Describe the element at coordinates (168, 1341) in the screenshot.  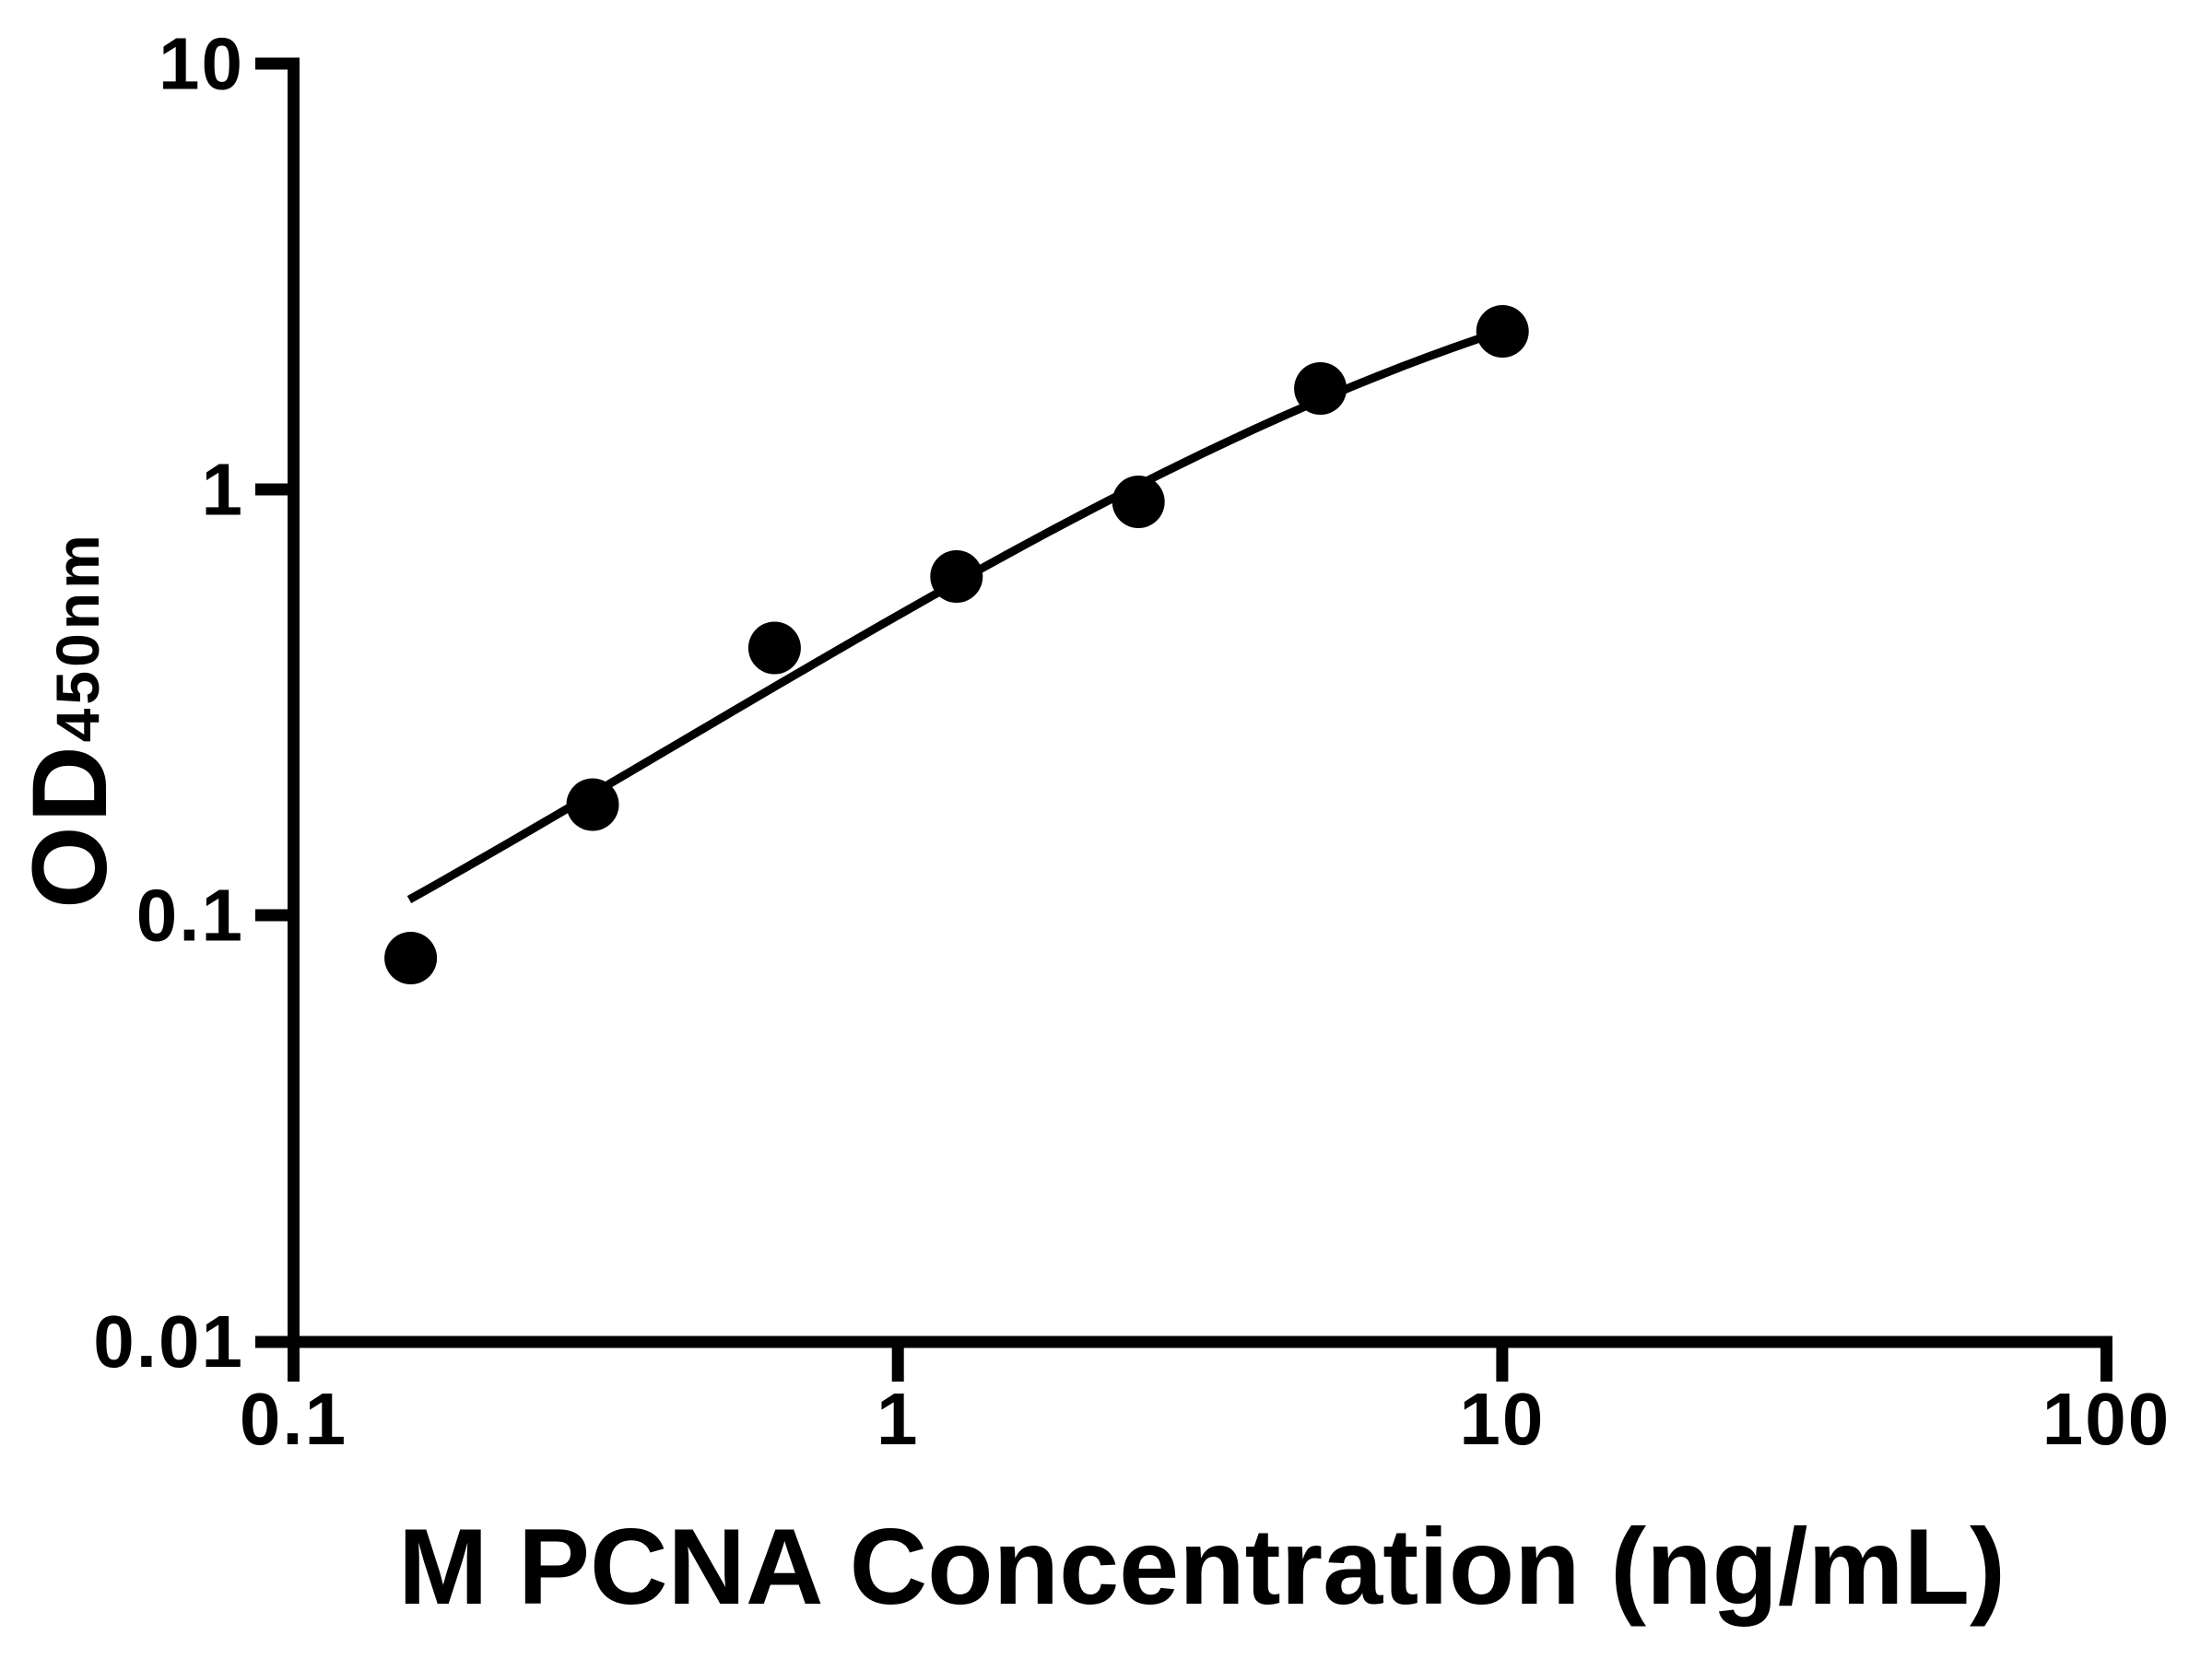
I see `svg-text: 0.01` at that location.